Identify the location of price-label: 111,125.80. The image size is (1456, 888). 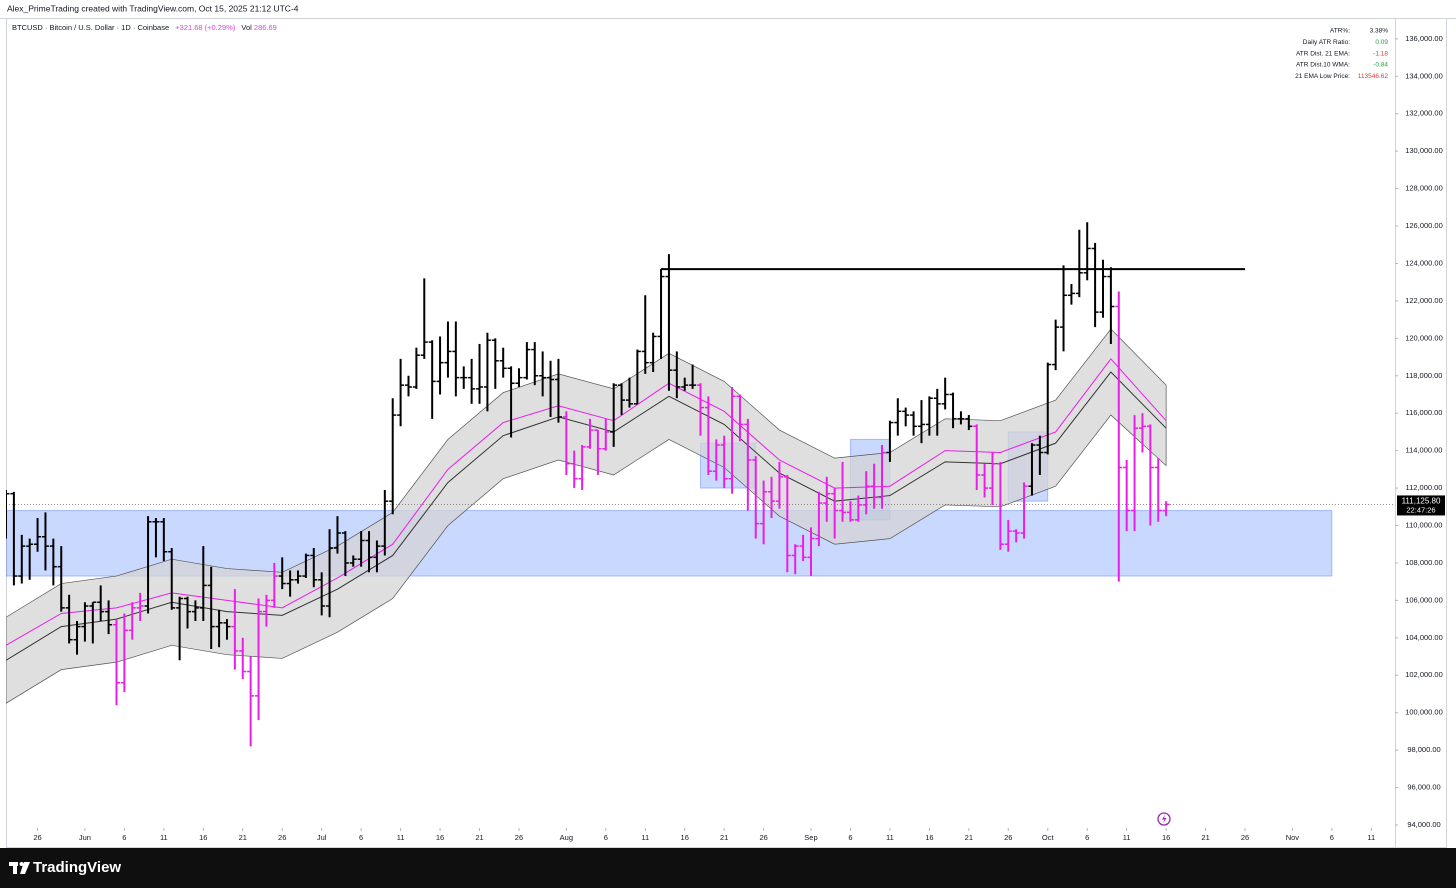
(1421, 501).